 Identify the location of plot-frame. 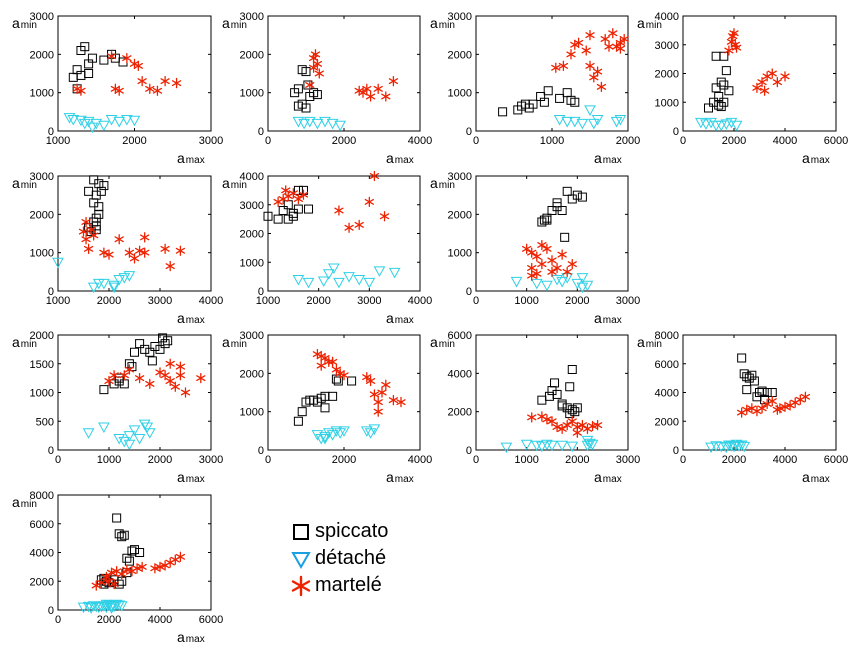
(759, 73).